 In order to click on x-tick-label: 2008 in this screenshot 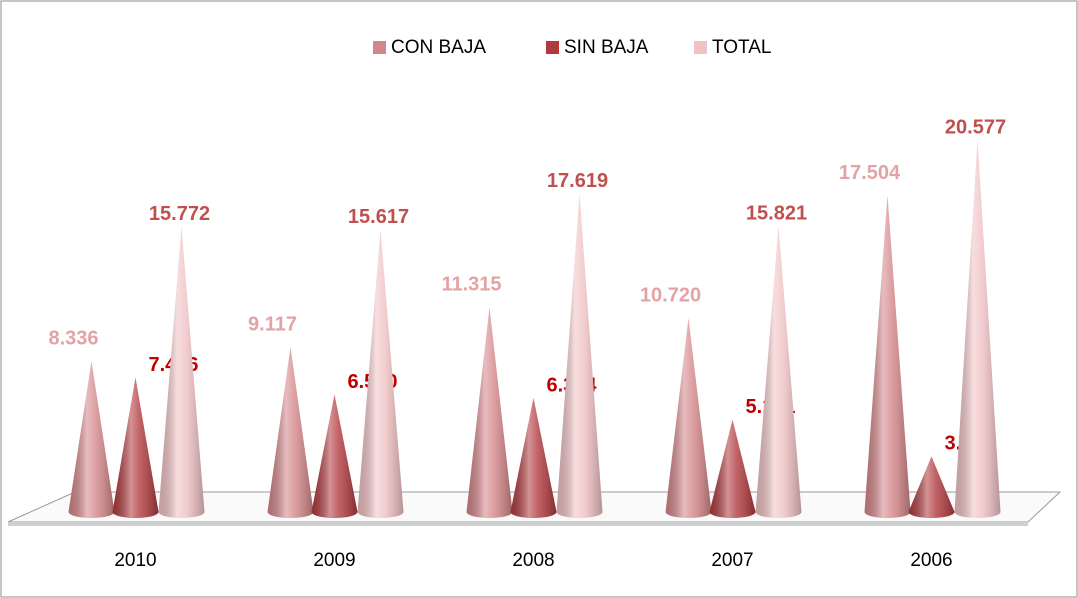, I will do `click(533, 560)`.